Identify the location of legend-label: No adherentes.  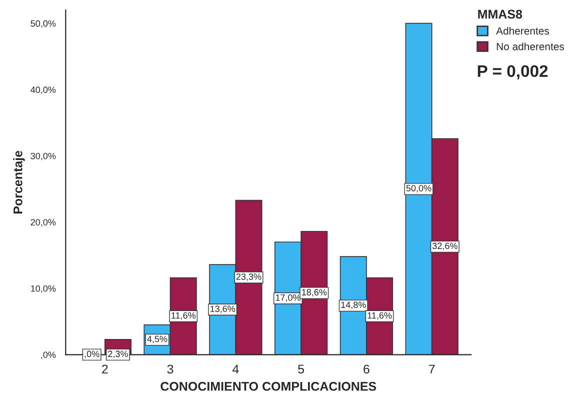
(530, 46).